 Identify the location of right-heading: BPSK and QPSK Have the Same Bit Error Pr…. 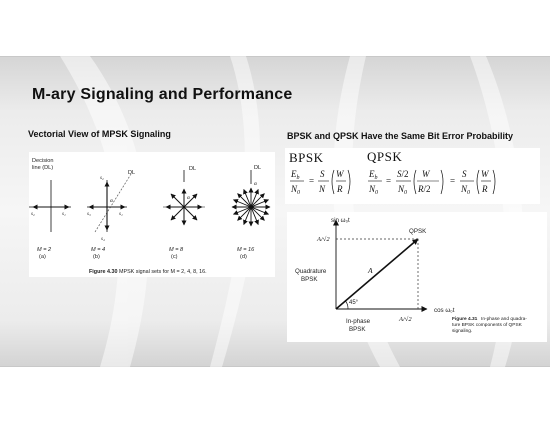
(400, 136).